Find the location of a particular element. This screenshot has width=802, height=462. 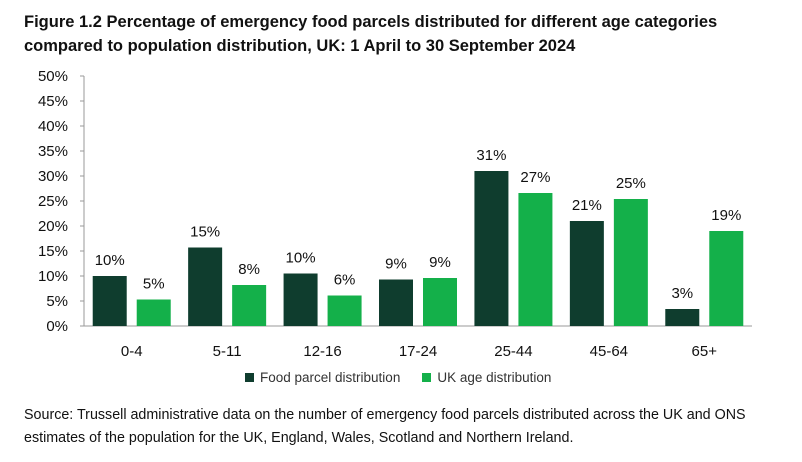

x-category-label: 0-4 is located at coordinates (132, 351).